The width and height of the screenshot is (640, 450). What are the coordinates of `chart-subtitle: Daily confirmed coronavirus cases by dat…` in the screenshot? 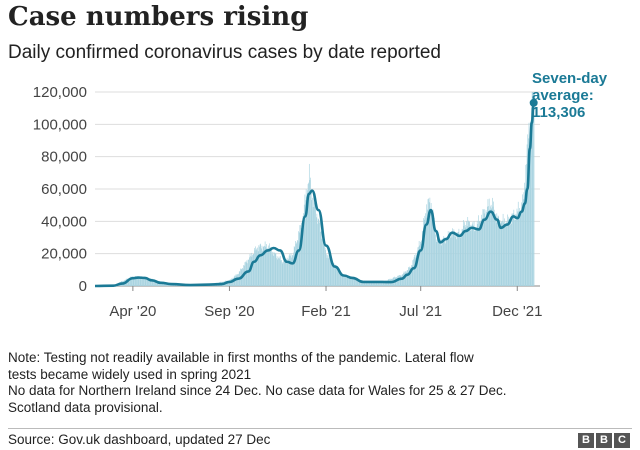 It's located at (224, 52).